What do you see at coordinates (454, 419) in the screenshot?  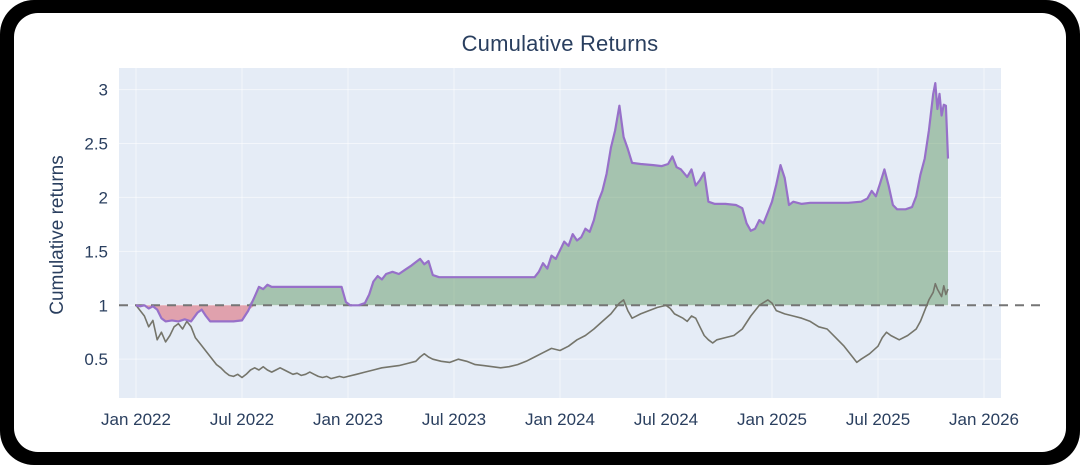 I see `x-tick-label: Jul 2023` at bounding box center [454, 419].